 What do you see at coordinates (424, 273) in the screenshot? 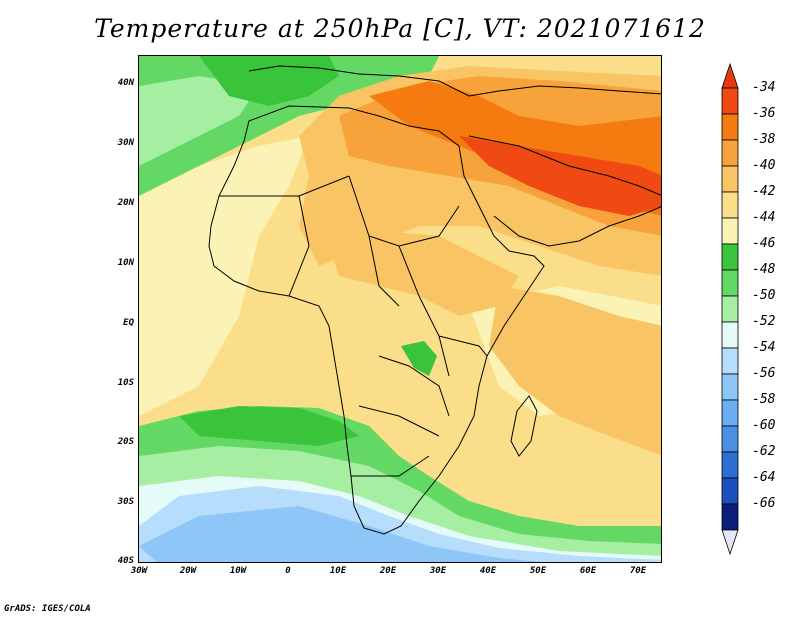
I see `field-central-orange` at bounding box center [424, 273].